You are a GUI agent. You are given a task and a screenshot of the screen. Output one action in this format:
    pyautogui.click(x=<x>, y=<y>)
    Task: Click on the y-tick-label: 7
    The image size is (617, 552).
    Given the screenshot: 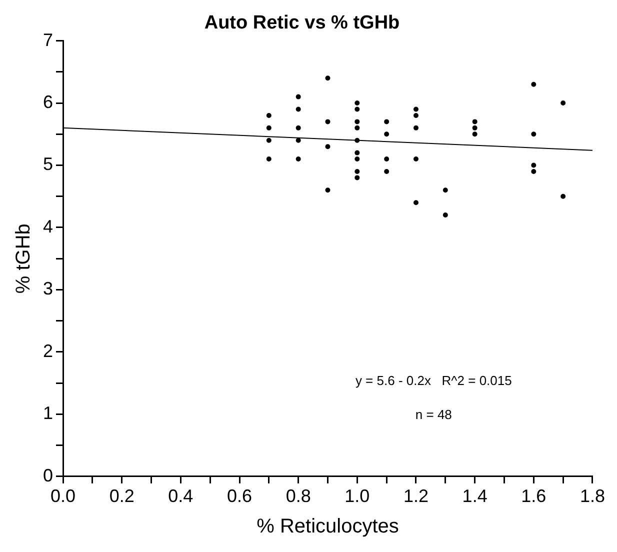 What is the action you would take?
    pyautogui.click(x=48, y=40)
    